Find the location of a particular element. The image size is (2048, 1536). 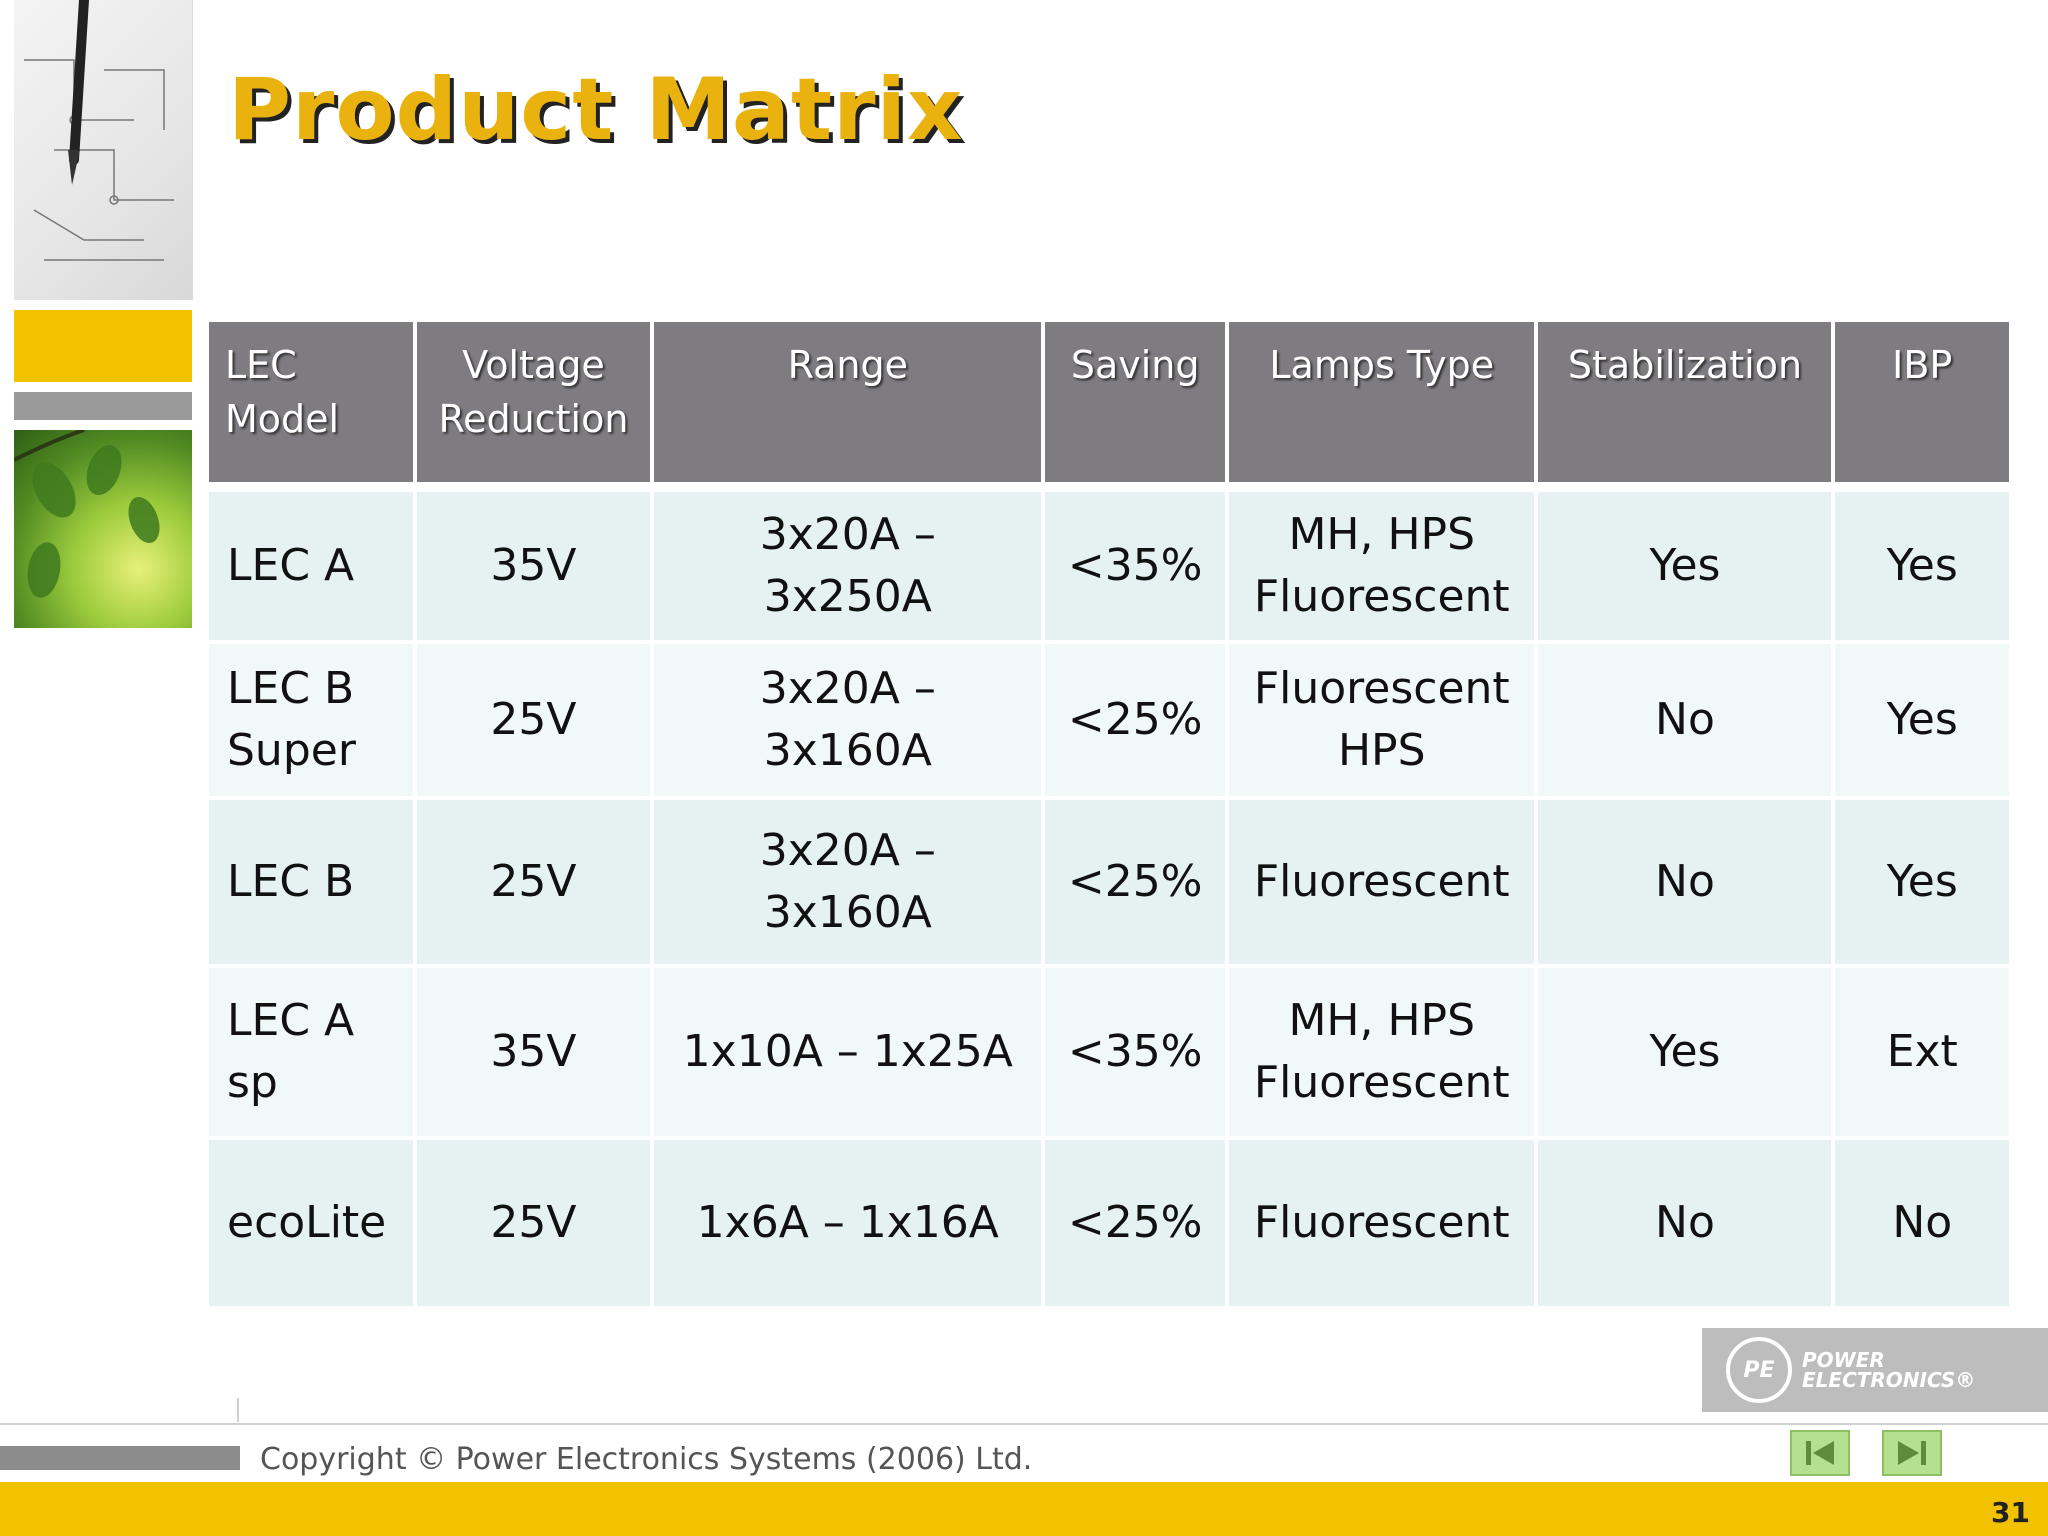

footer-grey-bar is located at coordinates (120, 1458).